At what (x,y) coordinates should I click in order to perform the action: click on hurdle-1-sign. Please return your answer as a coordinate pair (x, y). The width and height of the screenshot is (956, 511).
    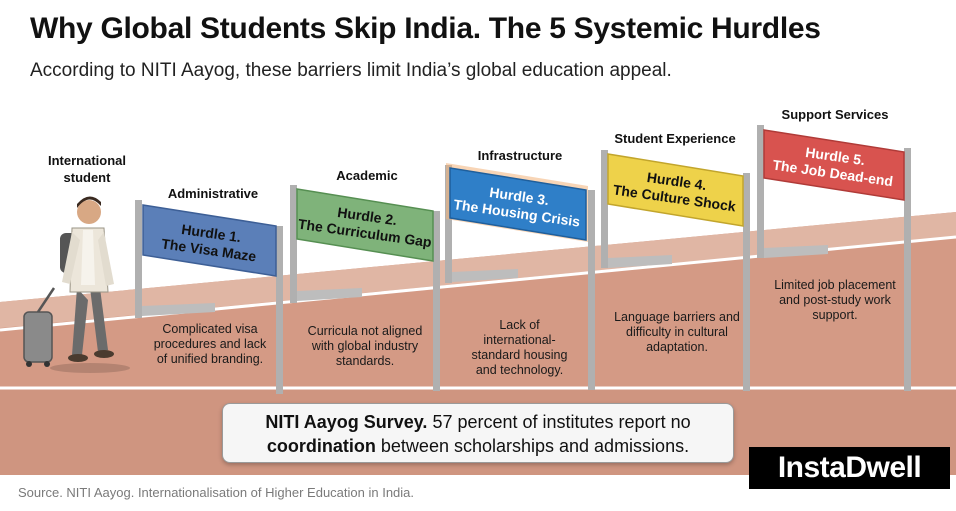
    Looking at the image, I should click on (209, 240).